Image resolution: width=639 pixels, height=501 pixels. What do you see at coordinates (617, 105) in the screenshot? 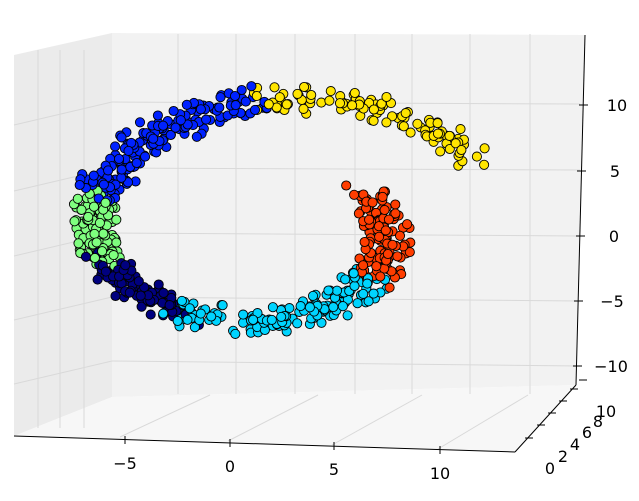
I see `z-tick-label: 10` at bounding box center [617, 105].